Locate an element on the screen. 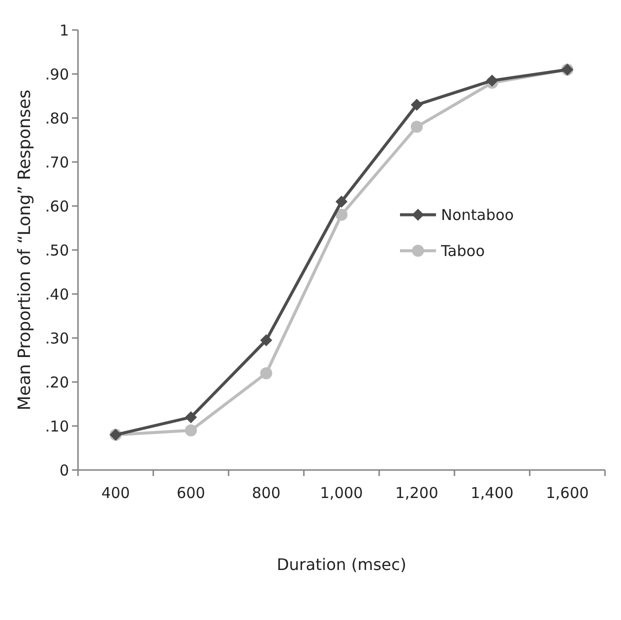  legend-label: Taboo is located at coordinates (462, 251).